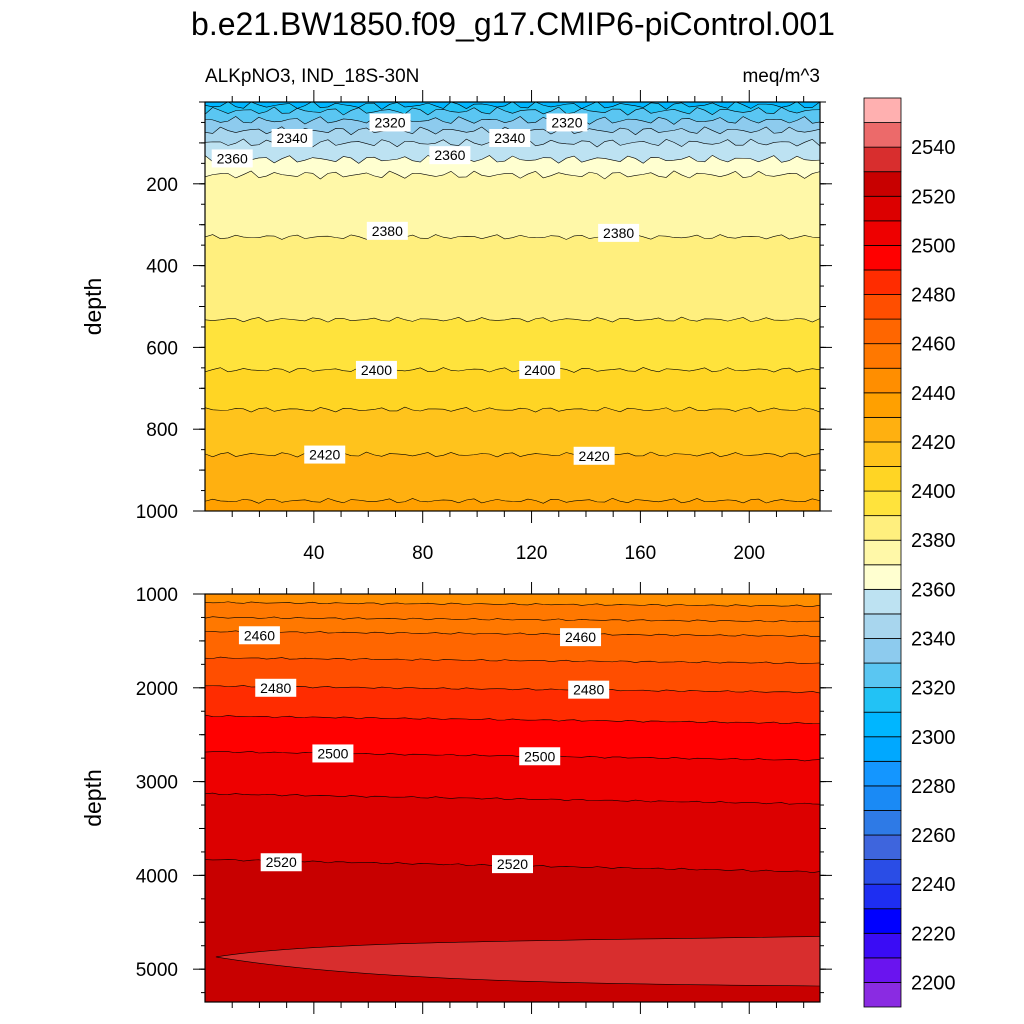  I want to click on contour-label: 2320, so click(567, 122).